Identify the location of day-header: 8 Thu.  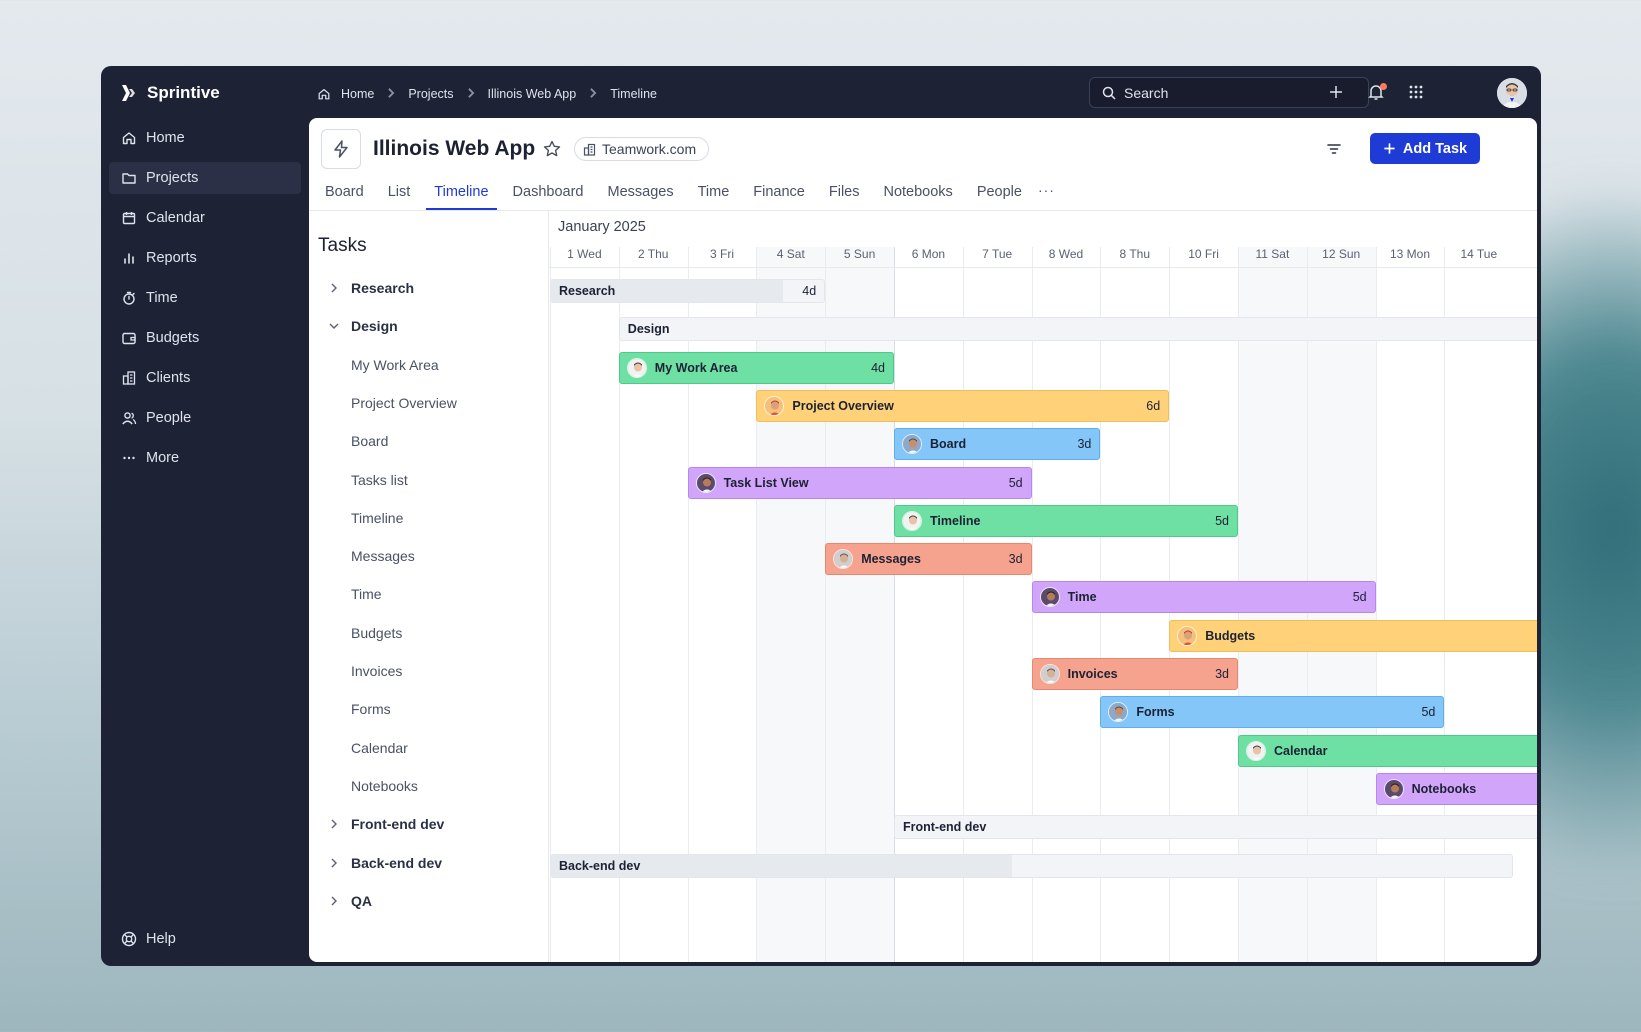
(1135, 254).